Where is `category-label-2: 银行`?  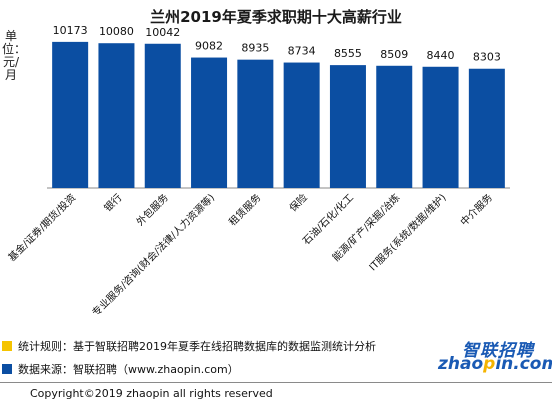
category-label-2: 银行 is located at coordinates (112, 202).